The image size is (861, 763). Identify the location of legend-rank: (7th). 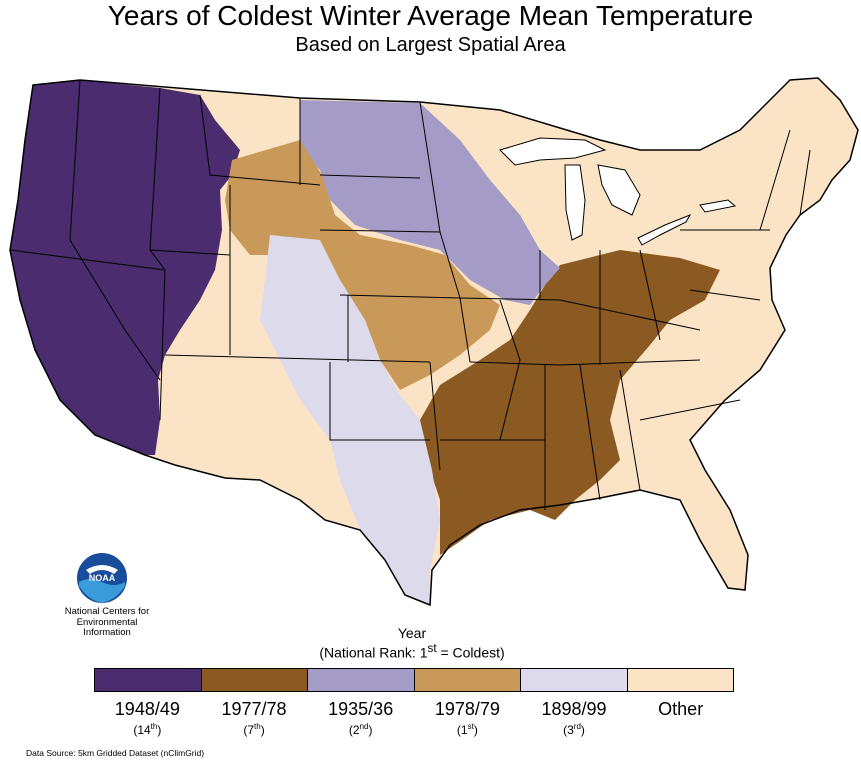
(254, 729).